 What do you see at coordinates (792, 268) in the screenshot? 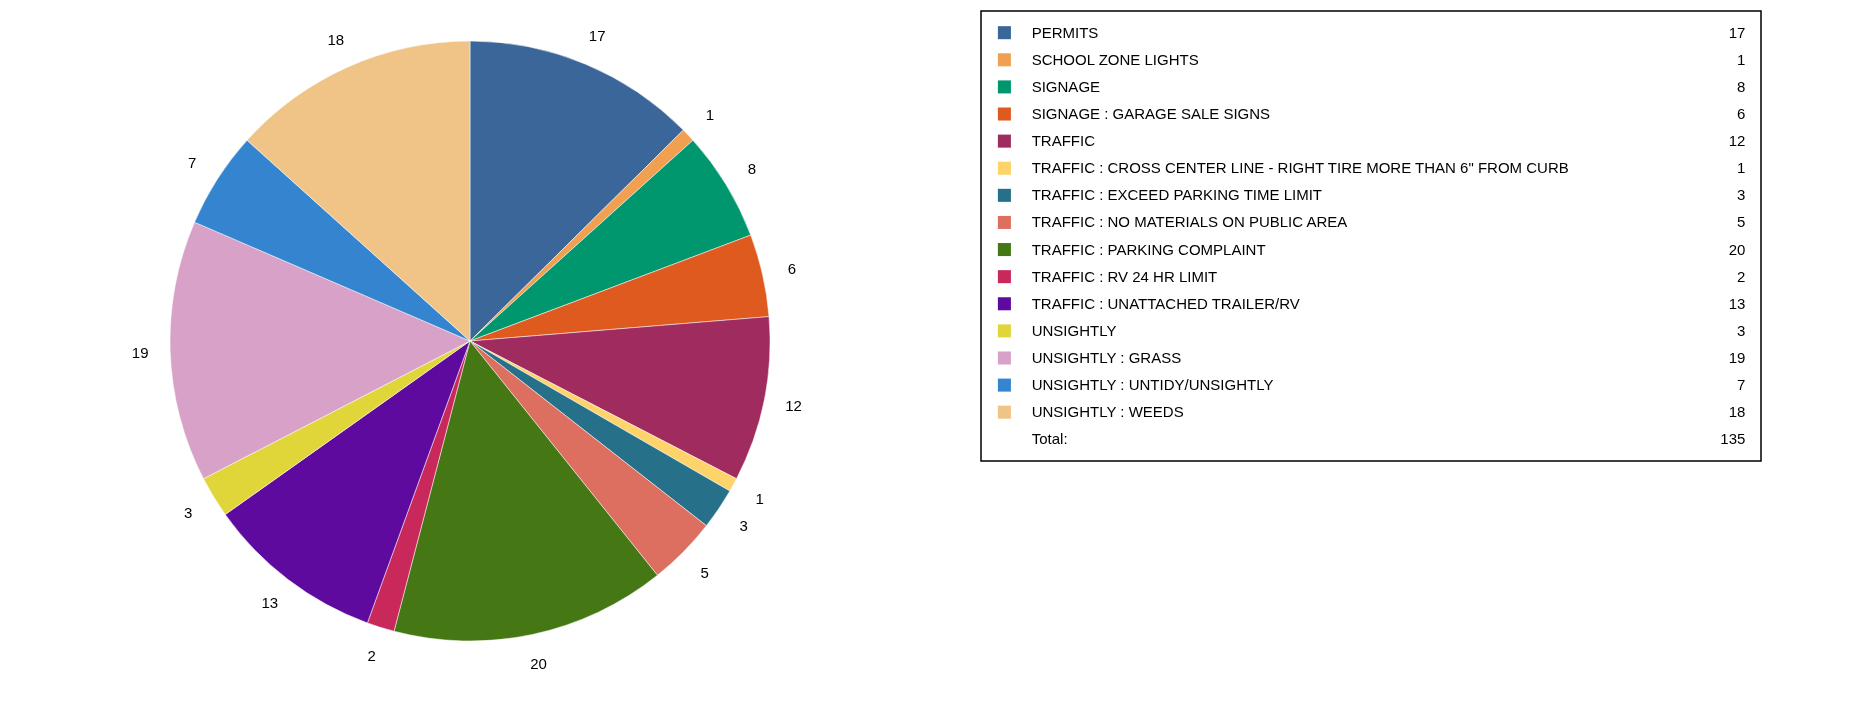
I see `data-label: 6` at bounding box center [792, 268].